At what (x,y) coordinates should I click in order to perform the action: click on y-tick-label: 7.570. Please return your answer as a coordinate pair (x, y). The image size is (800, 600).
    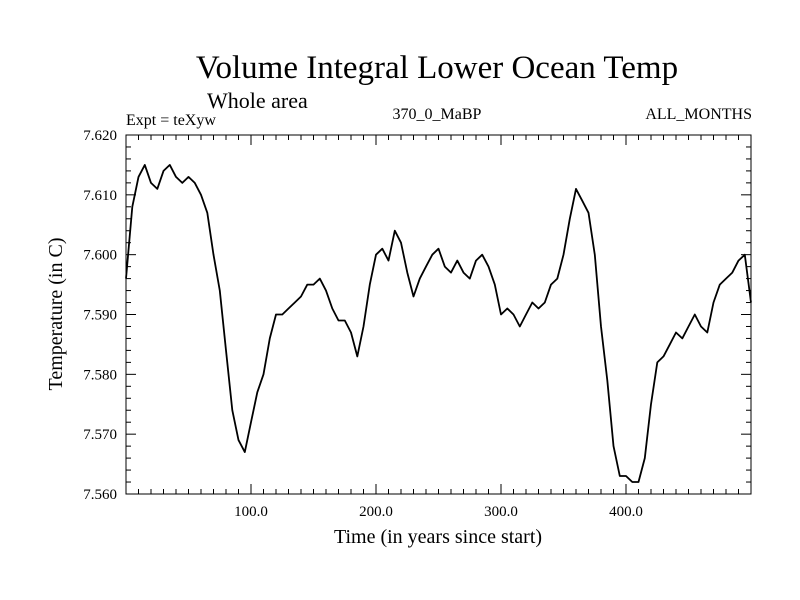
    Looking at the image, I should click on (100, 435).